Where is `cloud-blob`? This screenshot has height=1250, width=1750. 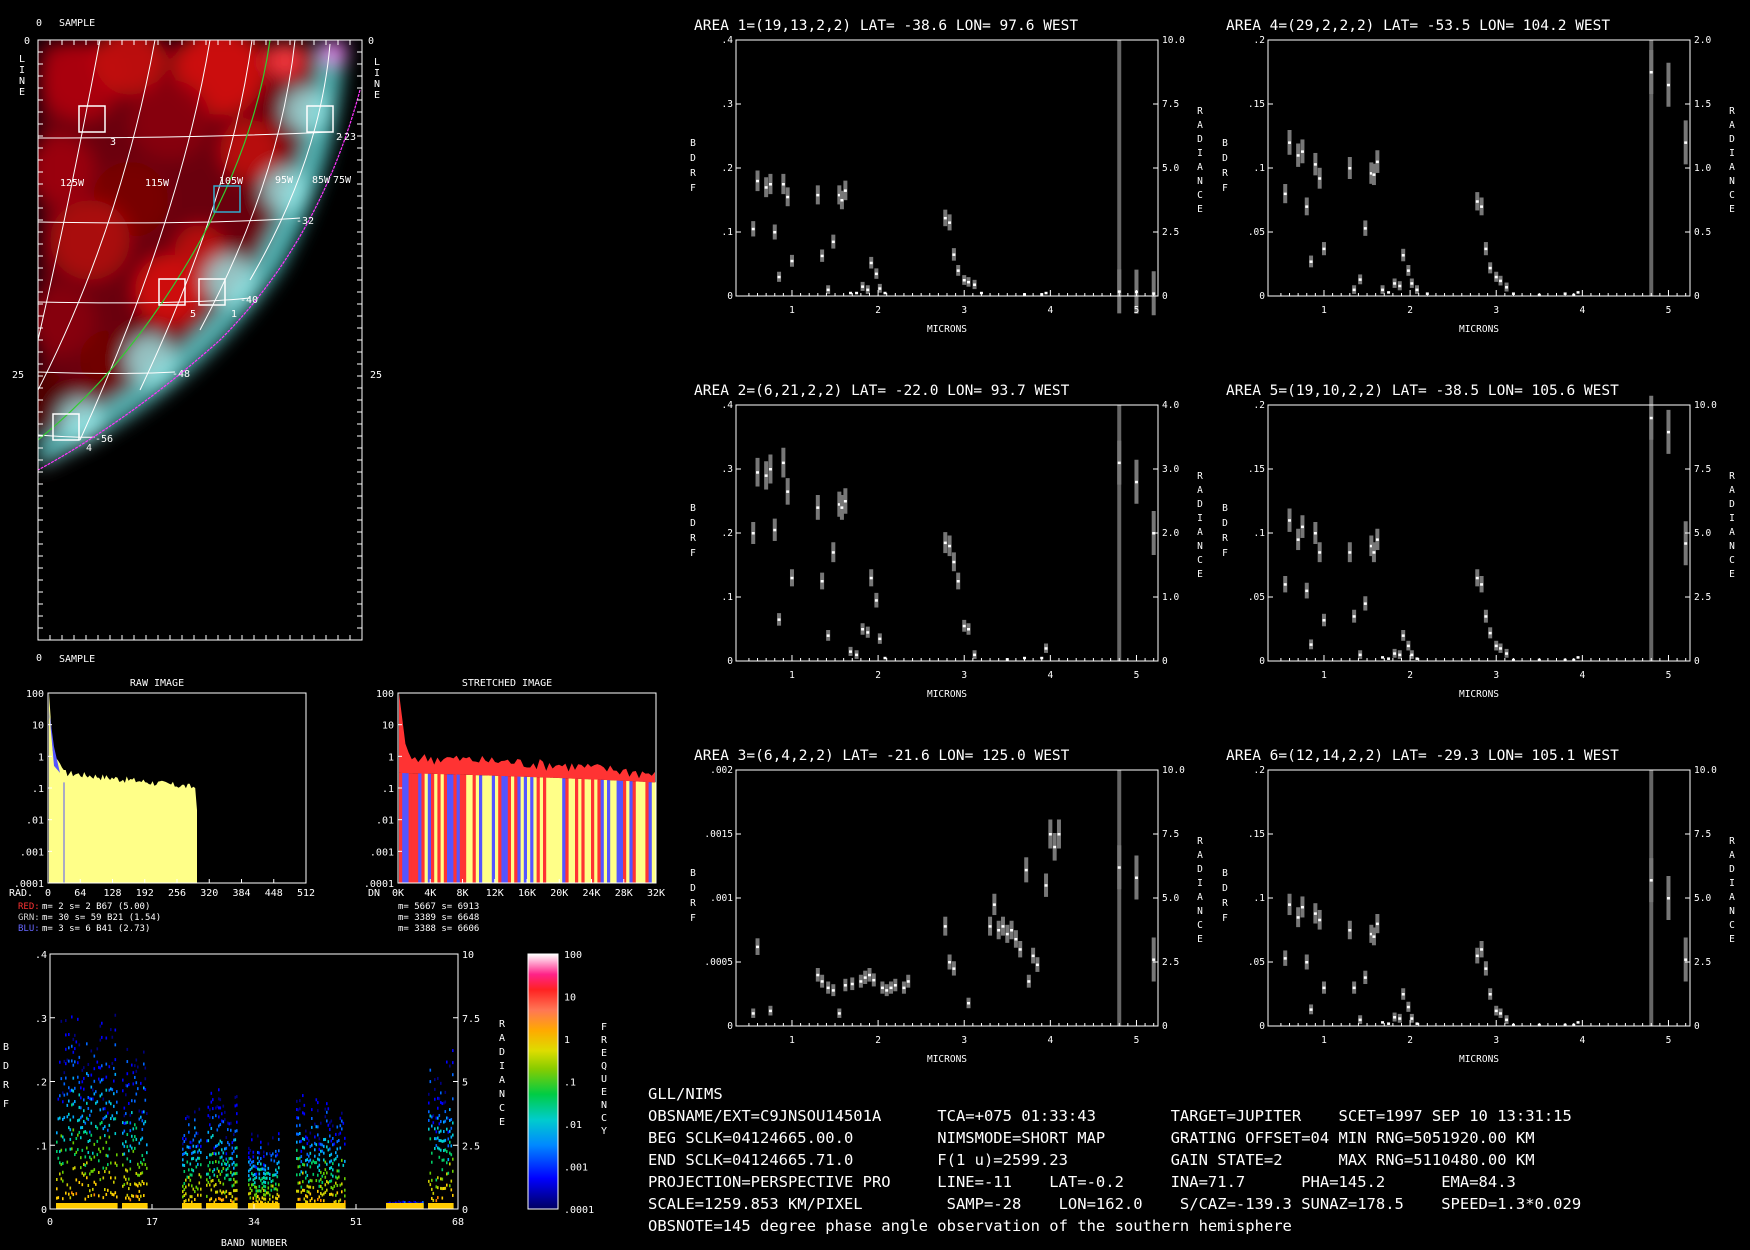 cloud-blob is located at coordinates (130, 67).